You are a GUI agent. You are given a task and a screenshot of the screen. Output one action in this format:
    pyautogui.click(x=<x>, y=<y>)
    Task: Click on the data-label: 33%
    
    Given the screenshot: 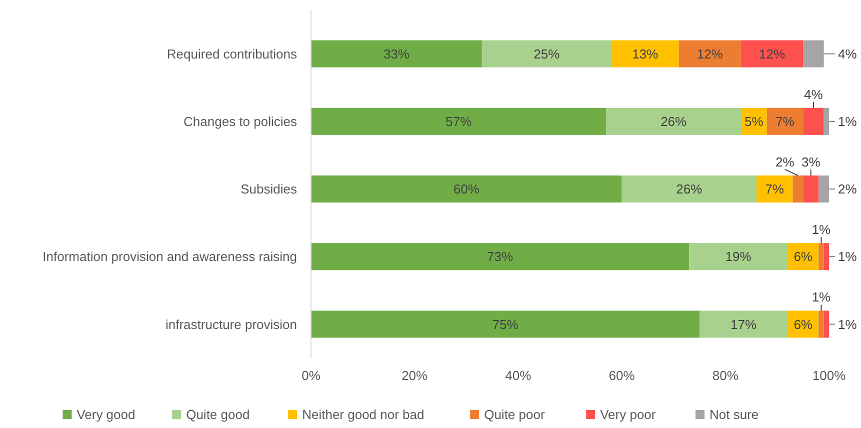 What is the action you would take?
    pyautogui.click(x=396, y=54)
    